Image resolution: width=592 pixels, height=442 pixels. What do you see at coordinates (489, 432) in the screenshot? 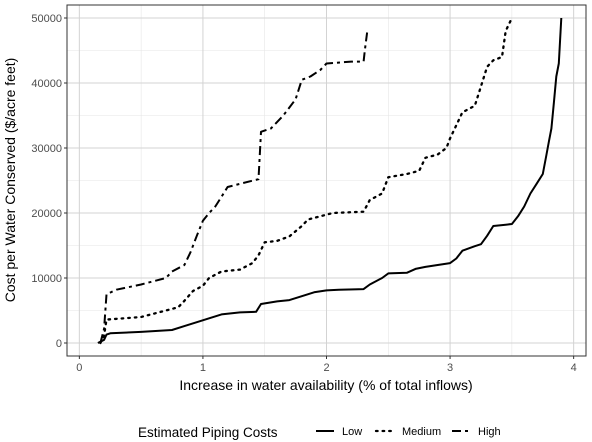
I see `legend-label-high: High` at bounding box center [489, 432].